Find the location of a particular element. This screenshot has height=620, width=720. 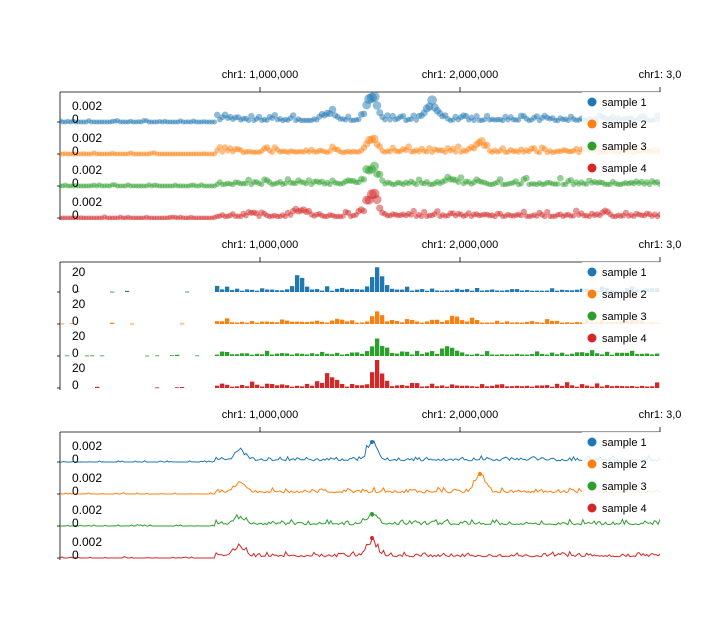

peak-marker is located at coordinates (372, 538).